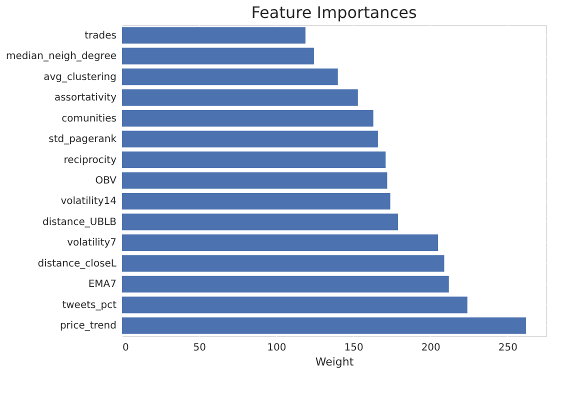  What do you see at coordinates (91, 243) in the screenshot?
I see `y-tick-label: volatility7` at bounding box center [91, 243].